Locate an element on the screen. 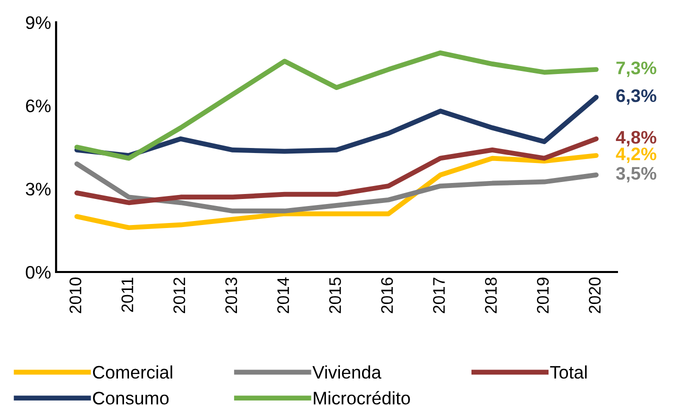  legend-label: Microcrédito is located at coordinates (362, 398).